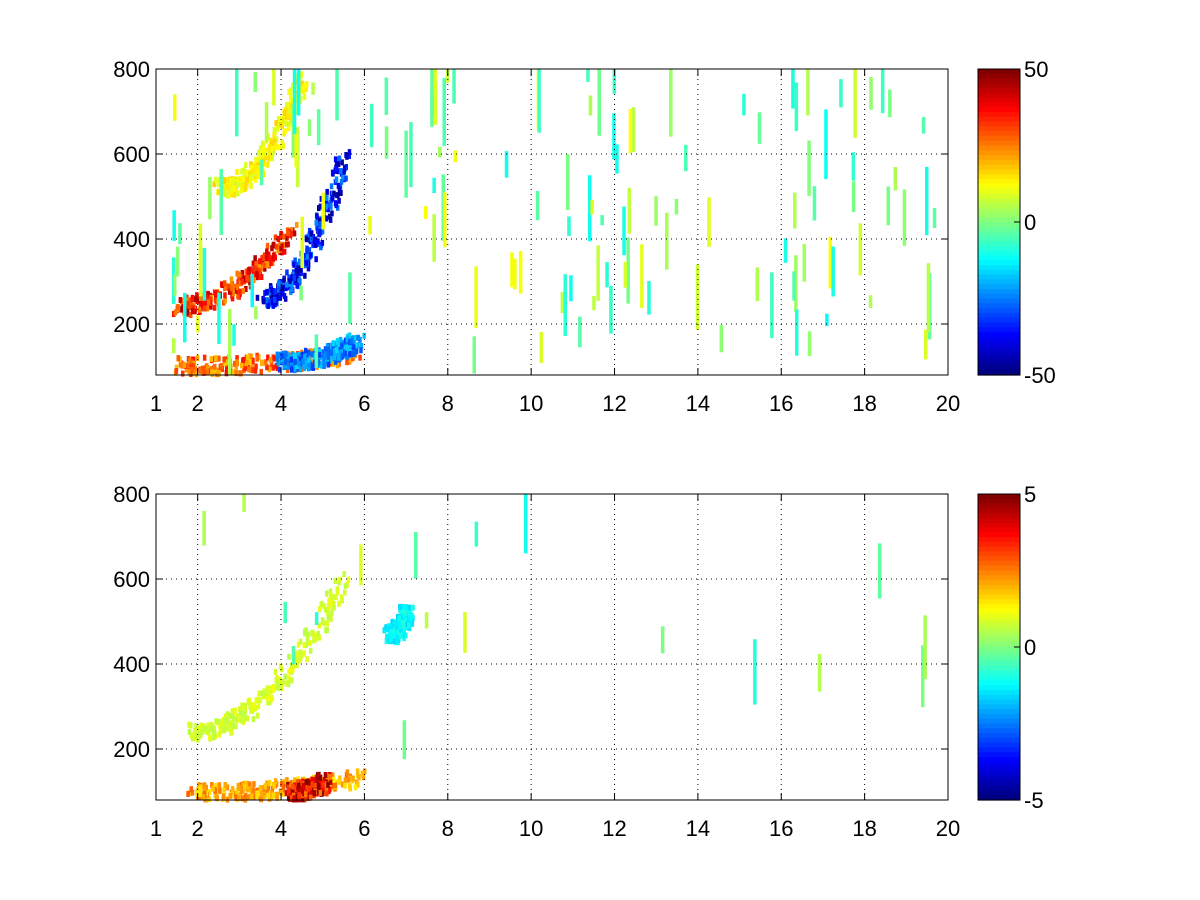 The height and width of the screenshot is (900, 1200). I want to click on x-tick-label: 8, so click(448, 828).